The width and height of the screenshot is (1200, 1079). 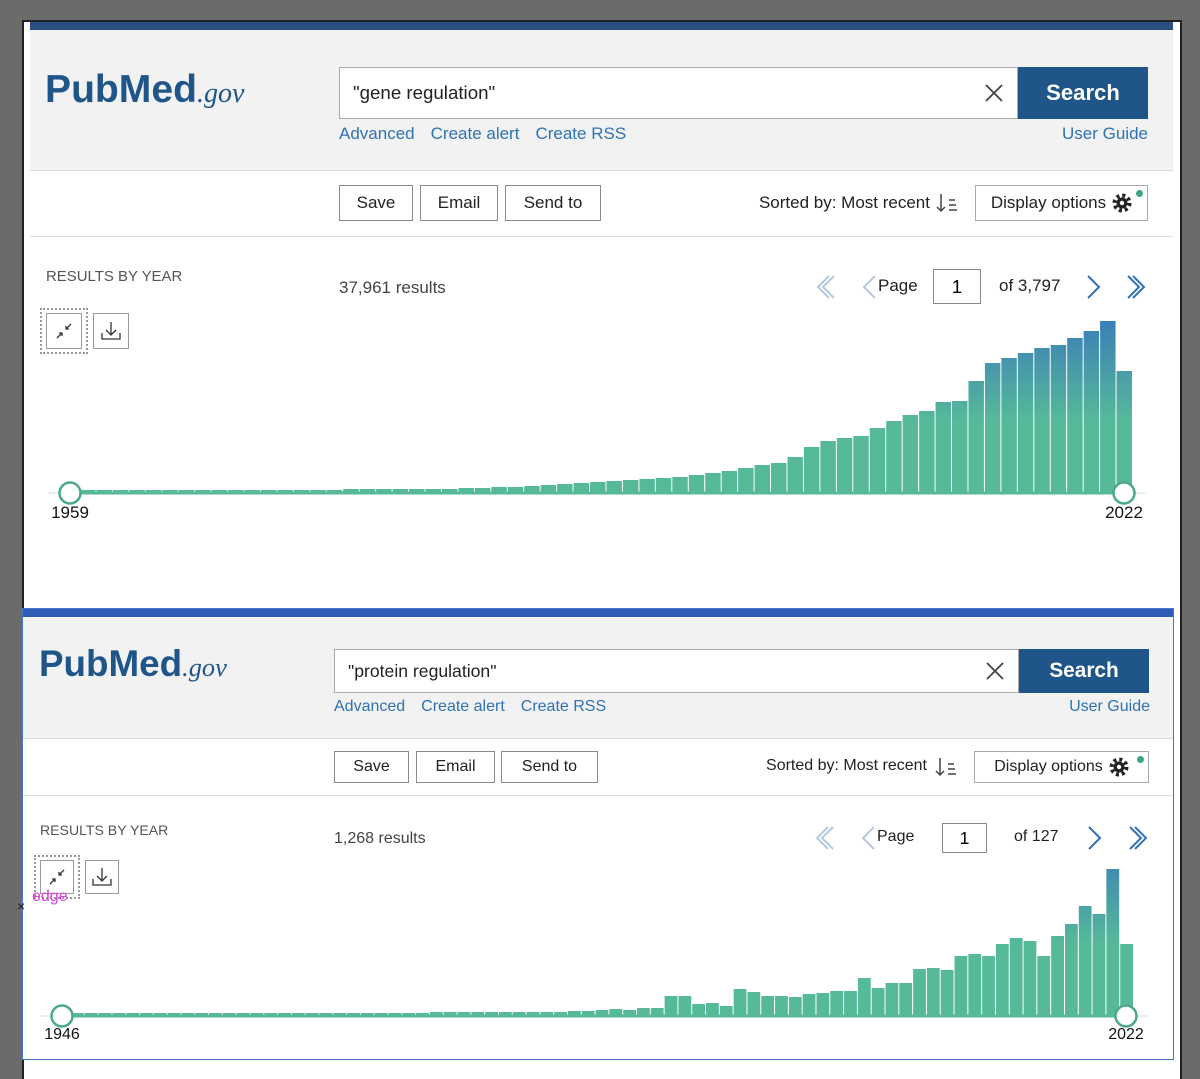 I want to click on action-label: Send to, so click(x=553, y=202).